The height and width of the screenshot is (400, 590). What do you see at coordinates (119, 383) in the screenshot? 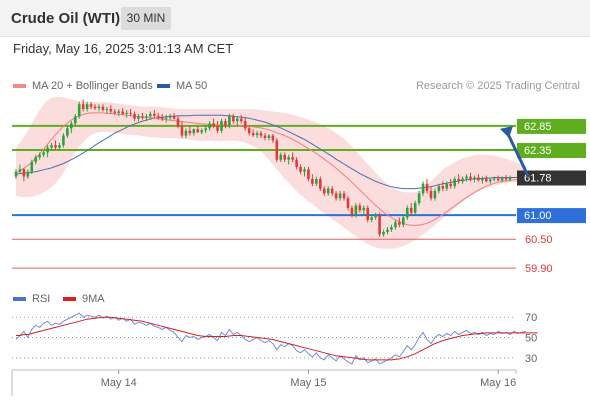
I see `time-axis-label: May 14` at bounding box center [119, 383].